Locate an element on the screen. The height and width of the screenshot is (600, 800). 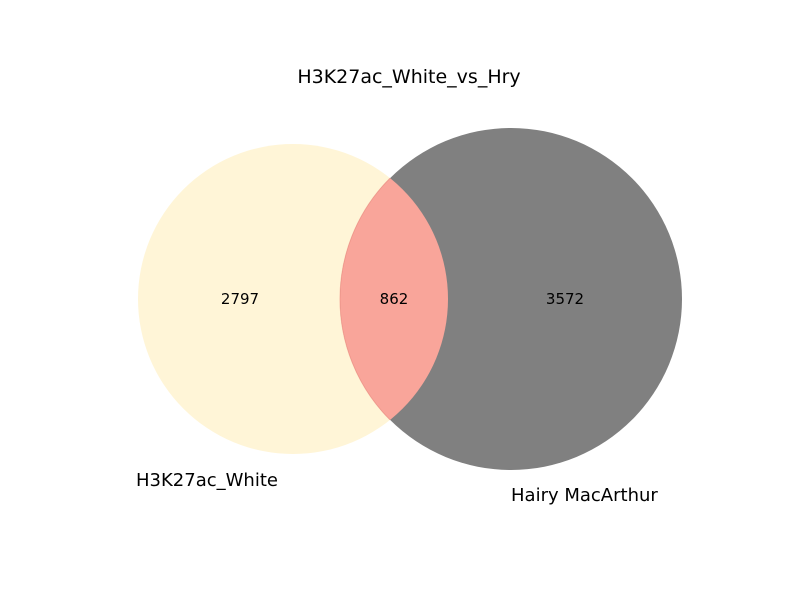
intersection-outline is located at coordinates (393, 299).